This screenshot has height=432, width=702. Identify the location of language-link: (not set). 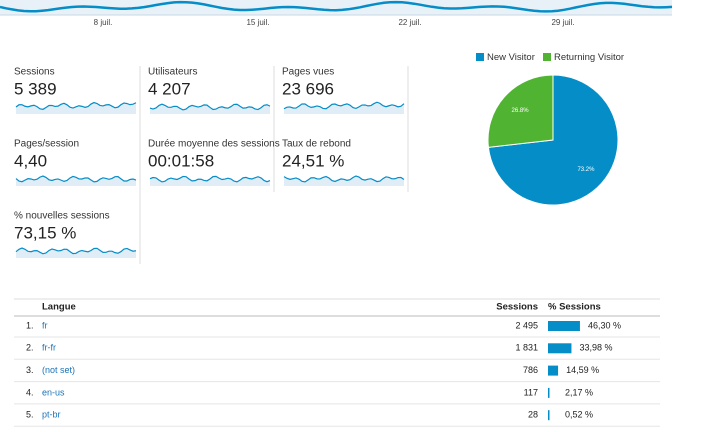
(58, 370).